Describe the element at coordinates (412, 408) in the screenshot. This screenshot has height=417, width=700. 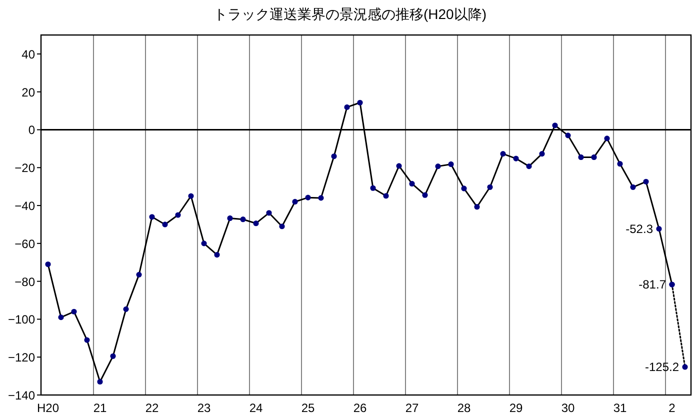
I see `x-tick-label: 27` at that location.